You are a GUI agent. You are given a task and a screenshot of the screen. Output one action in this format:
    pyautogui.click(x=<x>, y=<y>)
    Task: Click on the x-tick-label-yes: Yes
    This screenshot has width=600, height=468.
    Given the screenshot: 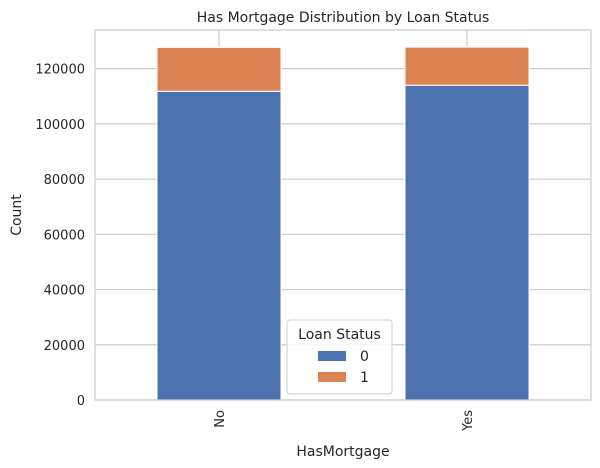 What is the action you would take?
    pyautogui.click(x=468, y=421)
    